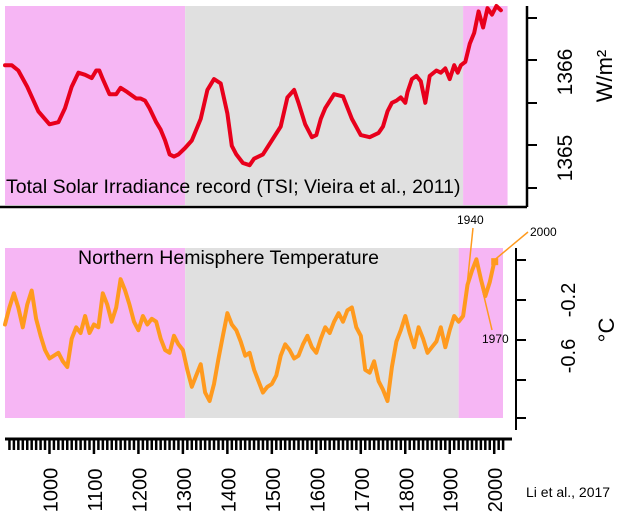 The width and height of the screenshot is (639, 528). Describe the element at coordinates (568, 492) in the screenshot. I see `source-credit: Li et al., 2017` at that location.